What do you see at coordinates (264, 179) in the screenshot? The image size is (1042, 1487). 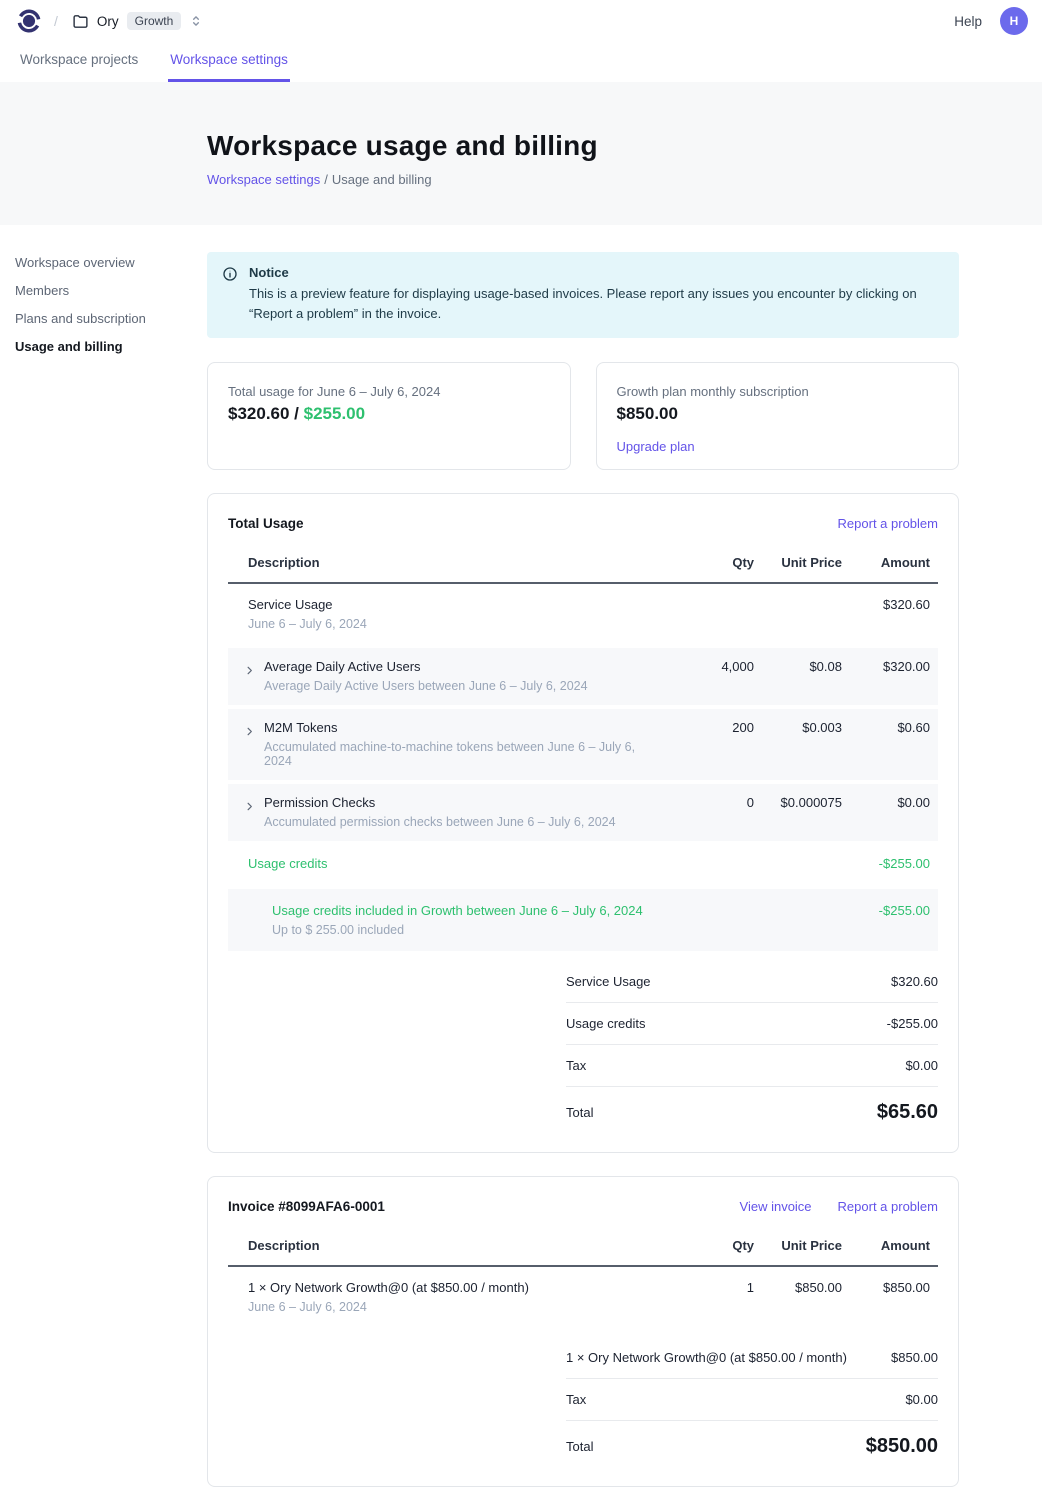 I see `breadcrumb-workspace-settings: Workspace settings` at bounding box center [264, 179].